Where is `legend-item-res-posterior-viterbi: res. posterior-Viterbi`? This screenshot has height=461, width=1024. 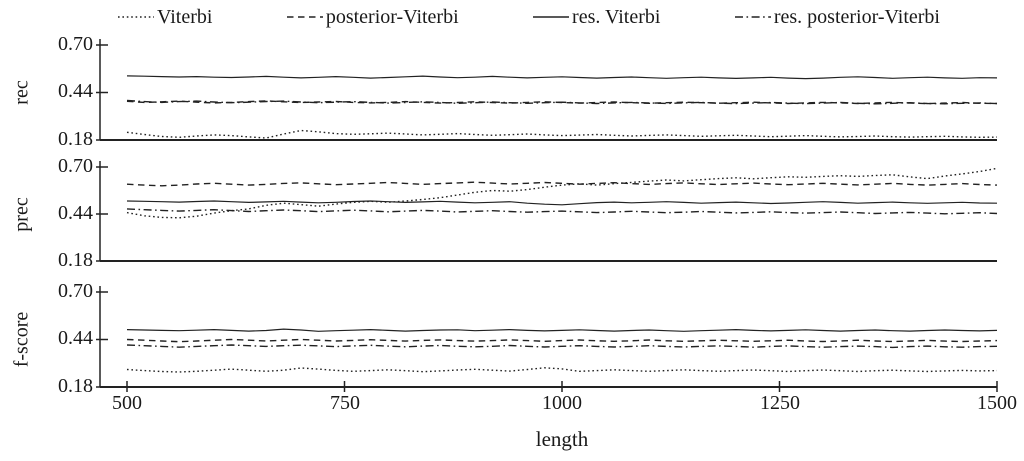
legend-item-res-posterior-viterbi: res. posterior-Viterbi is located at coordinates (837, 17).